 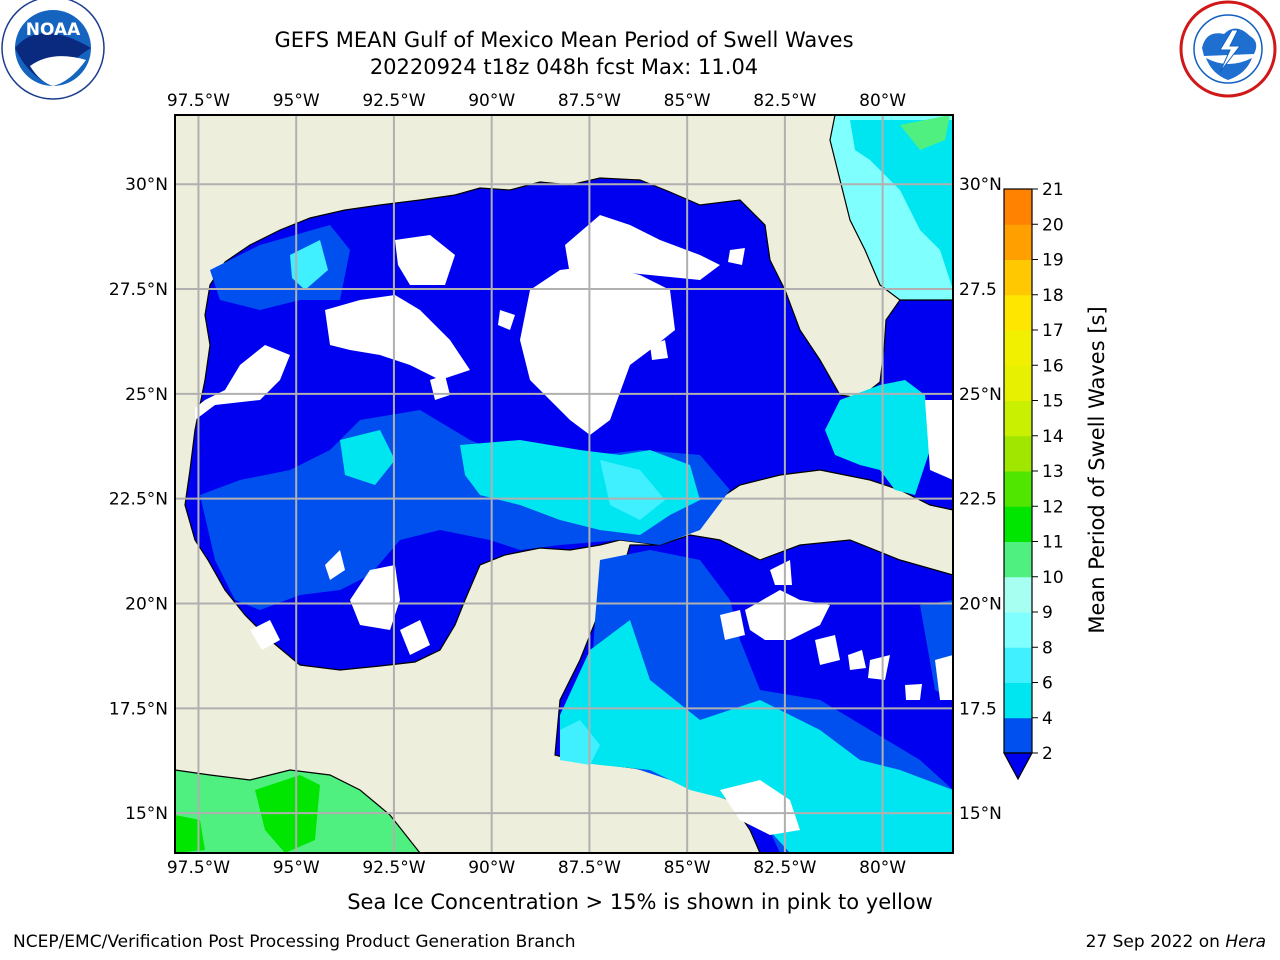 I want to click on colorbar-tick-label: 13, so click(x=1053, y=472).